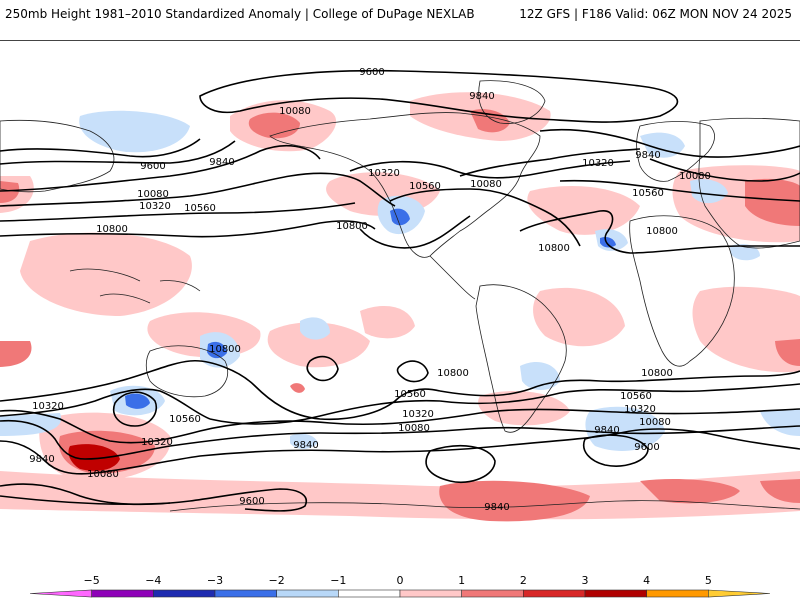 Image resolution: width=800 pixels, height=604 pixels. What do you see at coordinates (295, 111) in the screenshot?
I see `label-10080-pac: 10080` at bounding box center [295, 111].